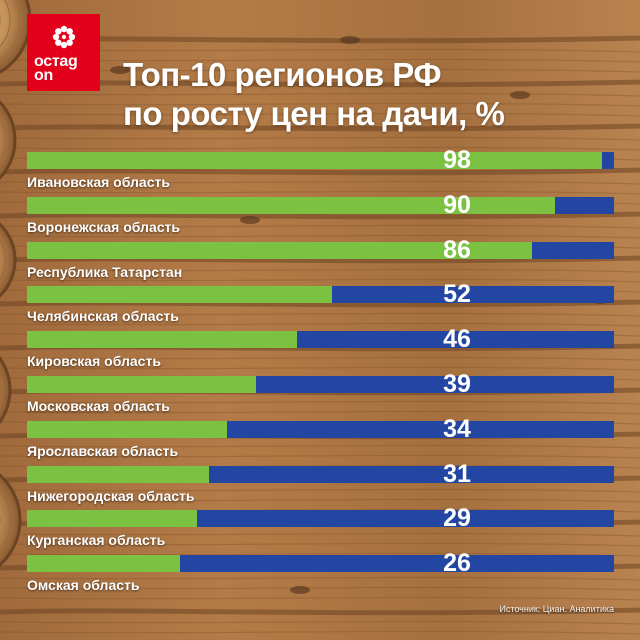 This screenshot has height=640, width=640. What do you see at coordinates (457, 160) in the screenshot?
I see `bar-value-label: 98` at bounding box center [457, 160].